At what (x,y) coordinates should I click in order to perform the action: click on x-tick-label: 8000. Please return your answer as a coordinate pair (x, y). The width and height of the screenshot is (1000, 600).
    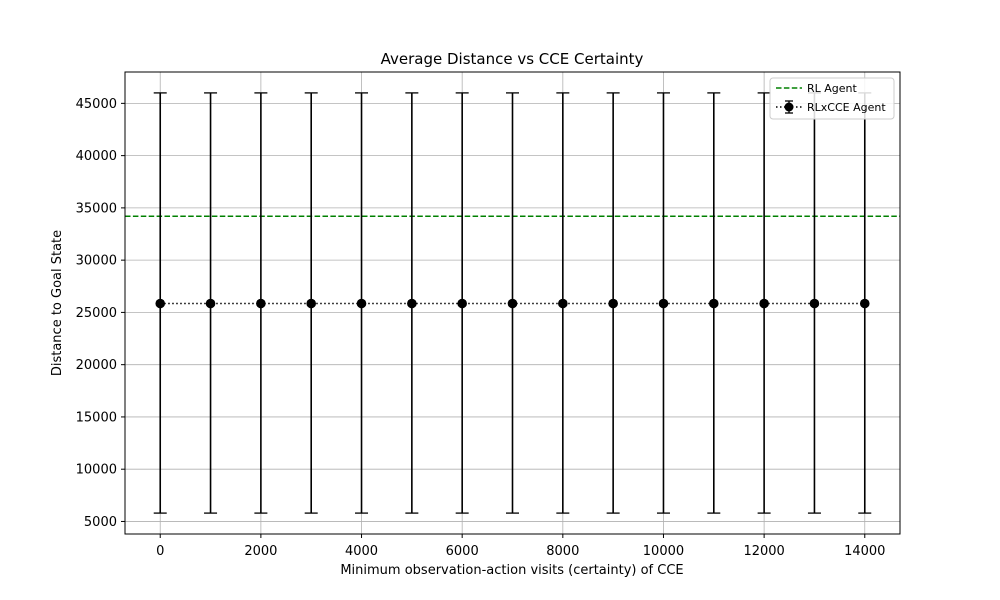
    Looking at the image, I should click on (562, 551).